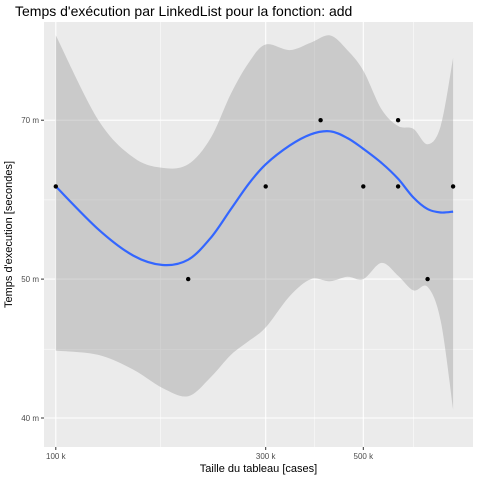 The image size is (480, 480). I want to click on x-tick-label-1: 300 k, so click(266, 456).